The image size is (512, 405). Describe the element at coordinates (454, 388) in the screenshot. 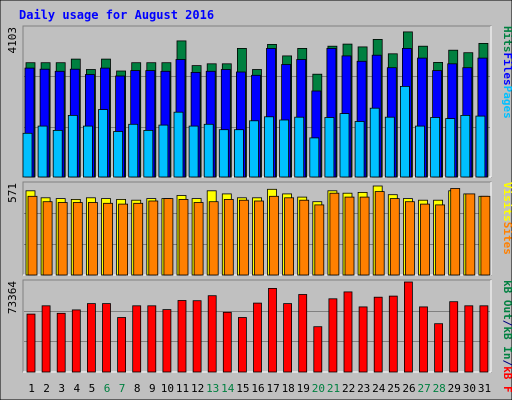

I see `x-tick-label: 29` at that location.